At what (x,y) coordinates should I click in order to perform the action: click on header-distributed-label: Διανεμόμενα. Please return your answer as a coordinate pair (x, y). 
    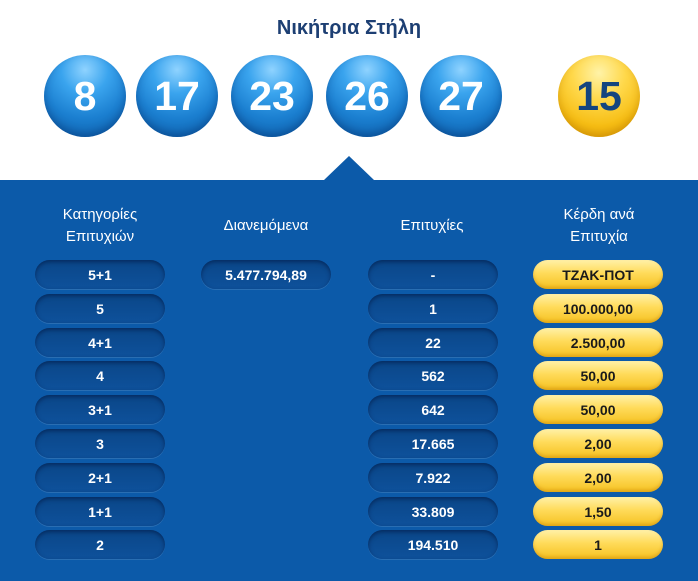
    Looking at the image, I should click on (266, 225).